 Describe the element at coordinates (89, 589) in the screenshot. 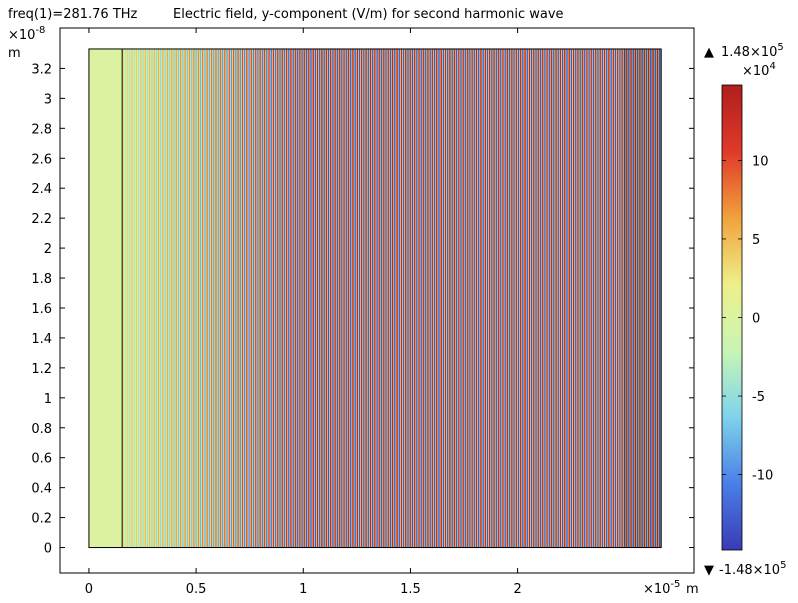

I see `x-tick-label: 0` at that location.